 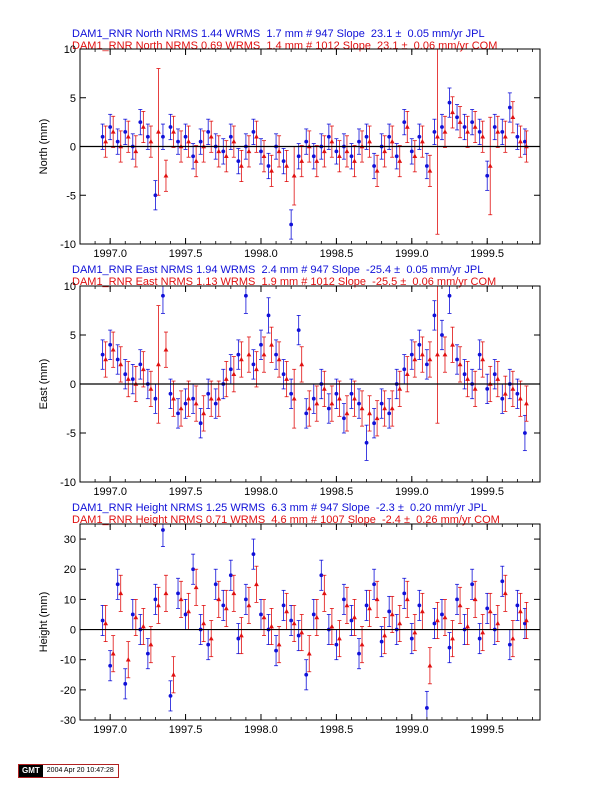 I want to click on height-x-tick-label: 1998.5, so click(x=337, y=730).